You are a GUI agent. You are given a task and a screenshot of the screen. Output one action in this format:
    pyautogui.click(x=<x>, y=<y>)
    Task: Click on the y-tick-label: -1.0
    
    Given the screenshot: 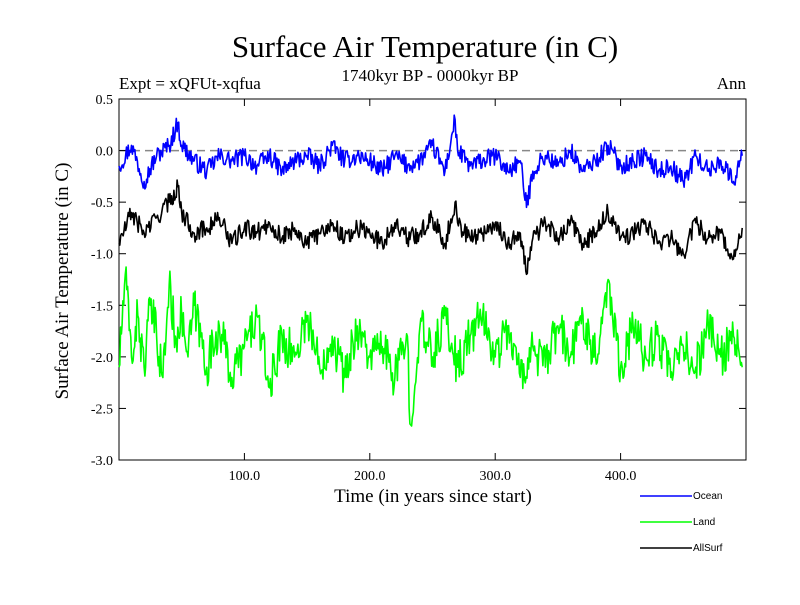 What is the action you would take?
    pyautogui.click(x=102, y=255)
    